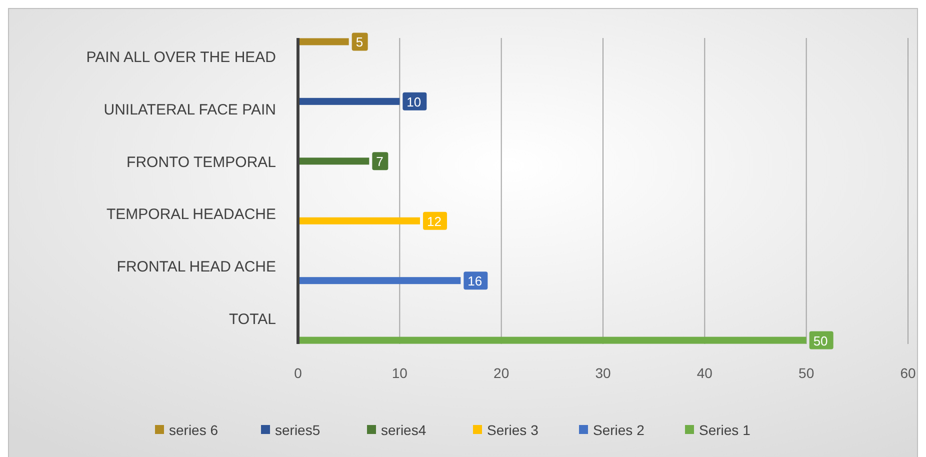 This screenshot has height=457, width=926. What do you see at coordinates (502, 373) in the screenshot?
I see `x-tick-label: 20` at bounding box center [502, 373].